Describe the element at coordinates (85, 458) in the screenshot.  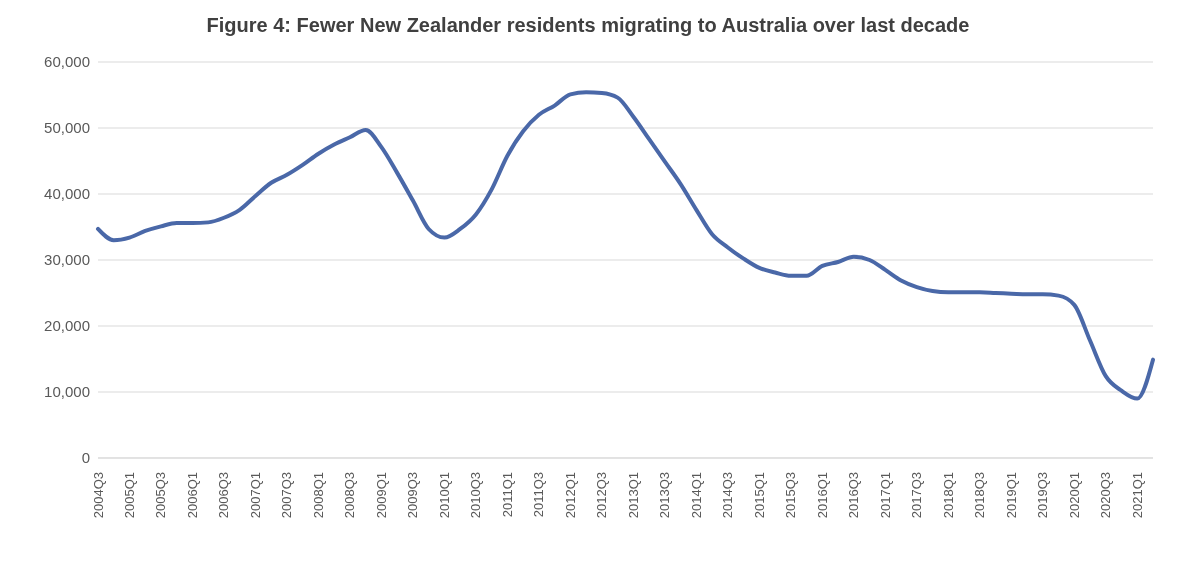
I see `y-tick-label: 0` at that location.